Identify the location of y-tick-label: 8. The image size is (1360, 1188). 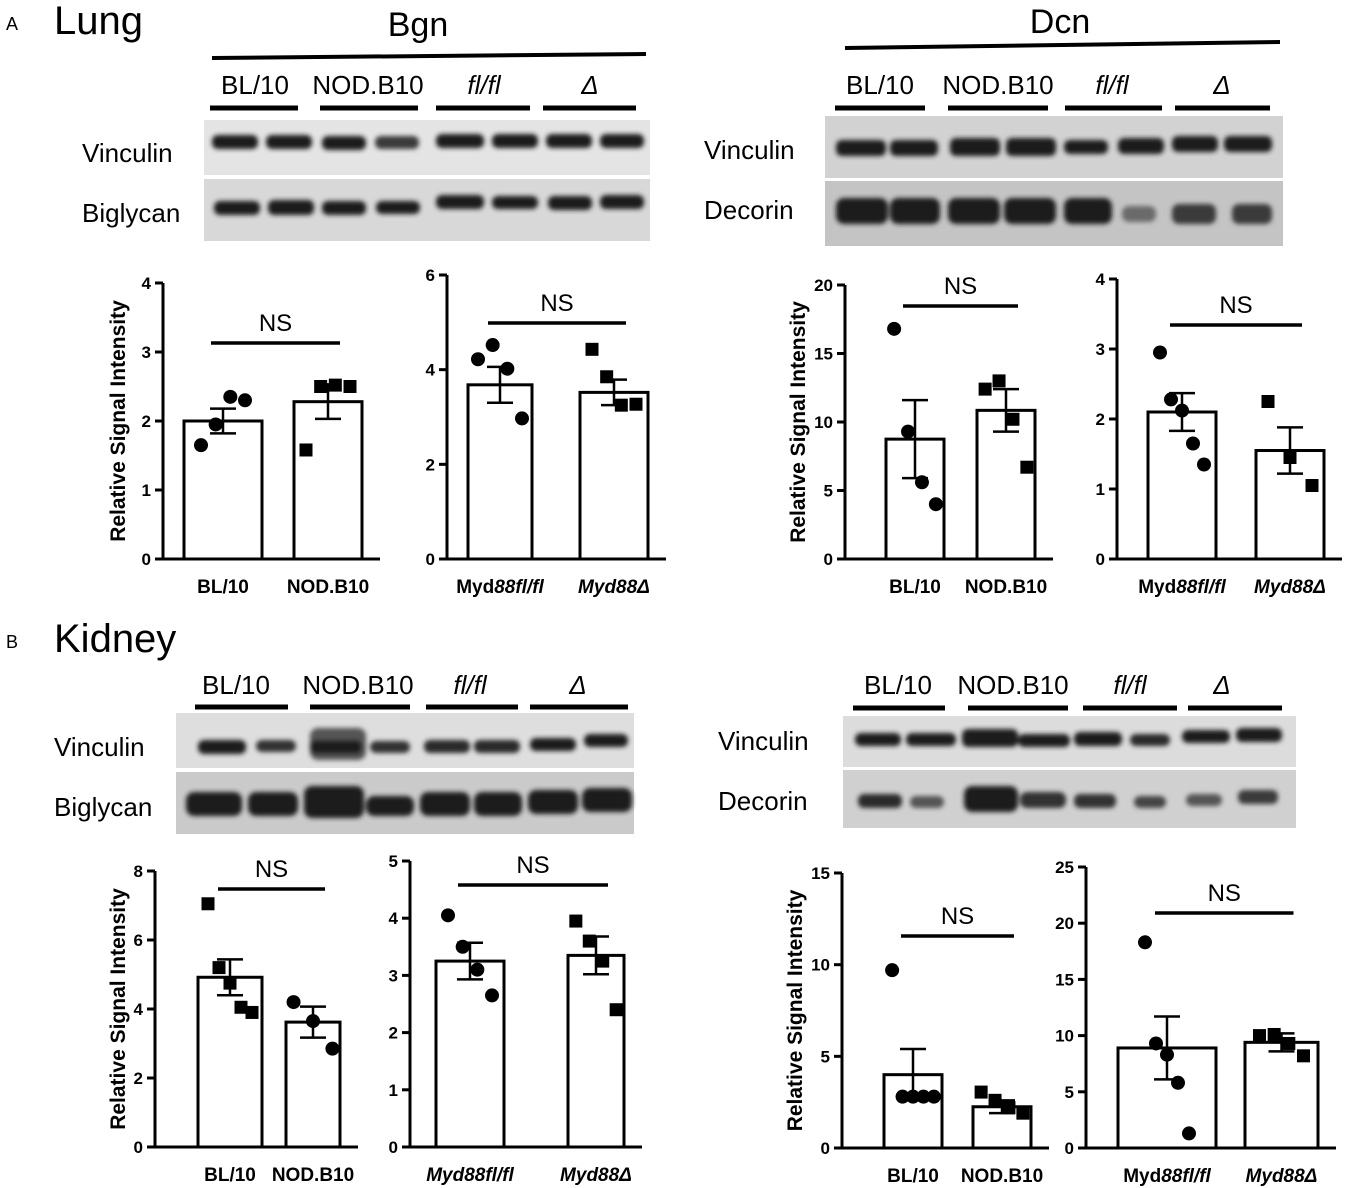
(138, 871).